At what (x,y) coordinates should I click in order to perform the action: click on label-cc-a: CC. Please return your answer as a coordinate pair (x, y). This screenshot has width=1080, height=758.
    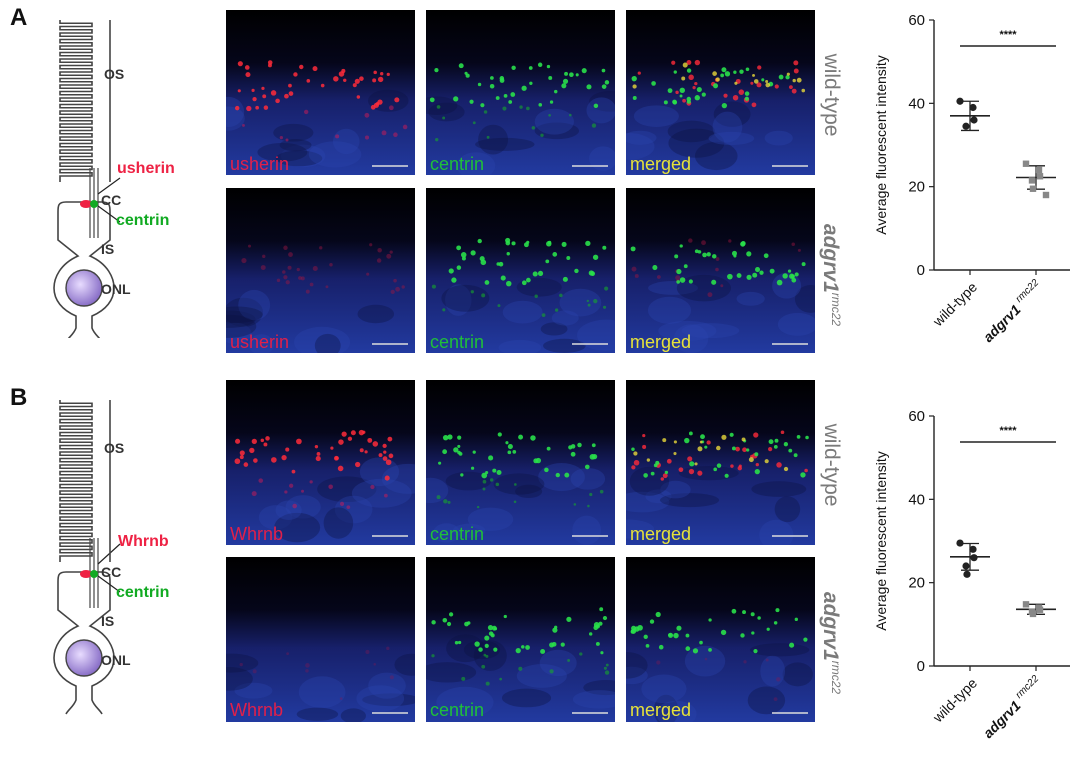
    Looking at the image, I should click on (111, 200).